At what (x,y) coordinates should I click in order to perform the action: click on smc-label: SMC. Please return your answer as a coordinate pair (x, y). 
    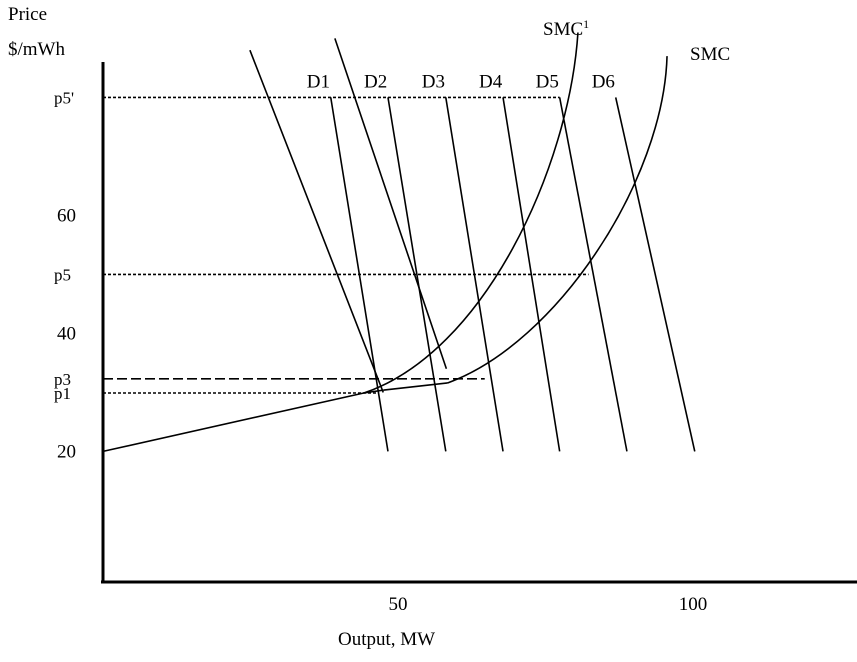
    Looking at the image, I should click on (710, 54).